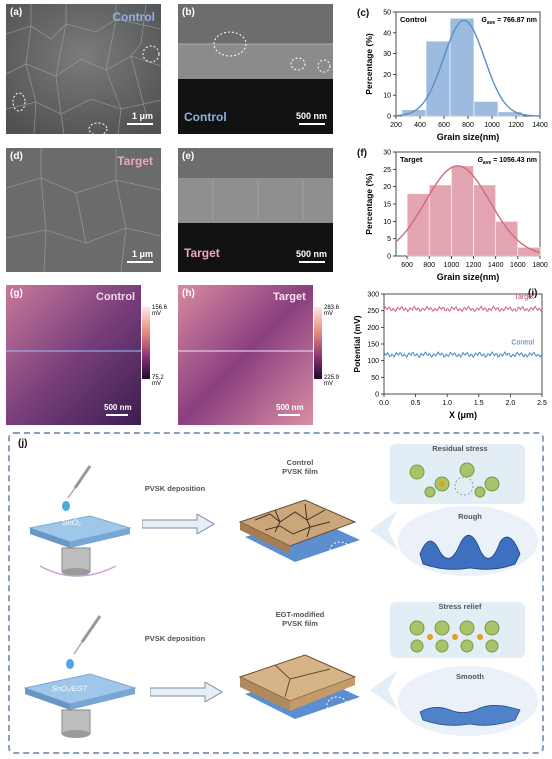 The height and width of the screenshot is (759, 552). I want to click on panel-label-i: (i), so click(533, 293).